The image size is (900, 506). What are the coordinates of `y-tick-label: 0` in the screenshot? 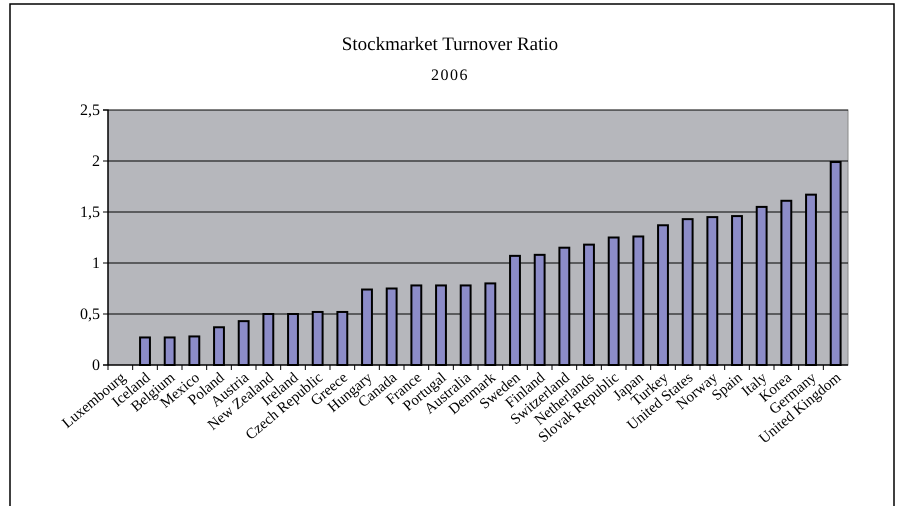 It's located at (96, 365).